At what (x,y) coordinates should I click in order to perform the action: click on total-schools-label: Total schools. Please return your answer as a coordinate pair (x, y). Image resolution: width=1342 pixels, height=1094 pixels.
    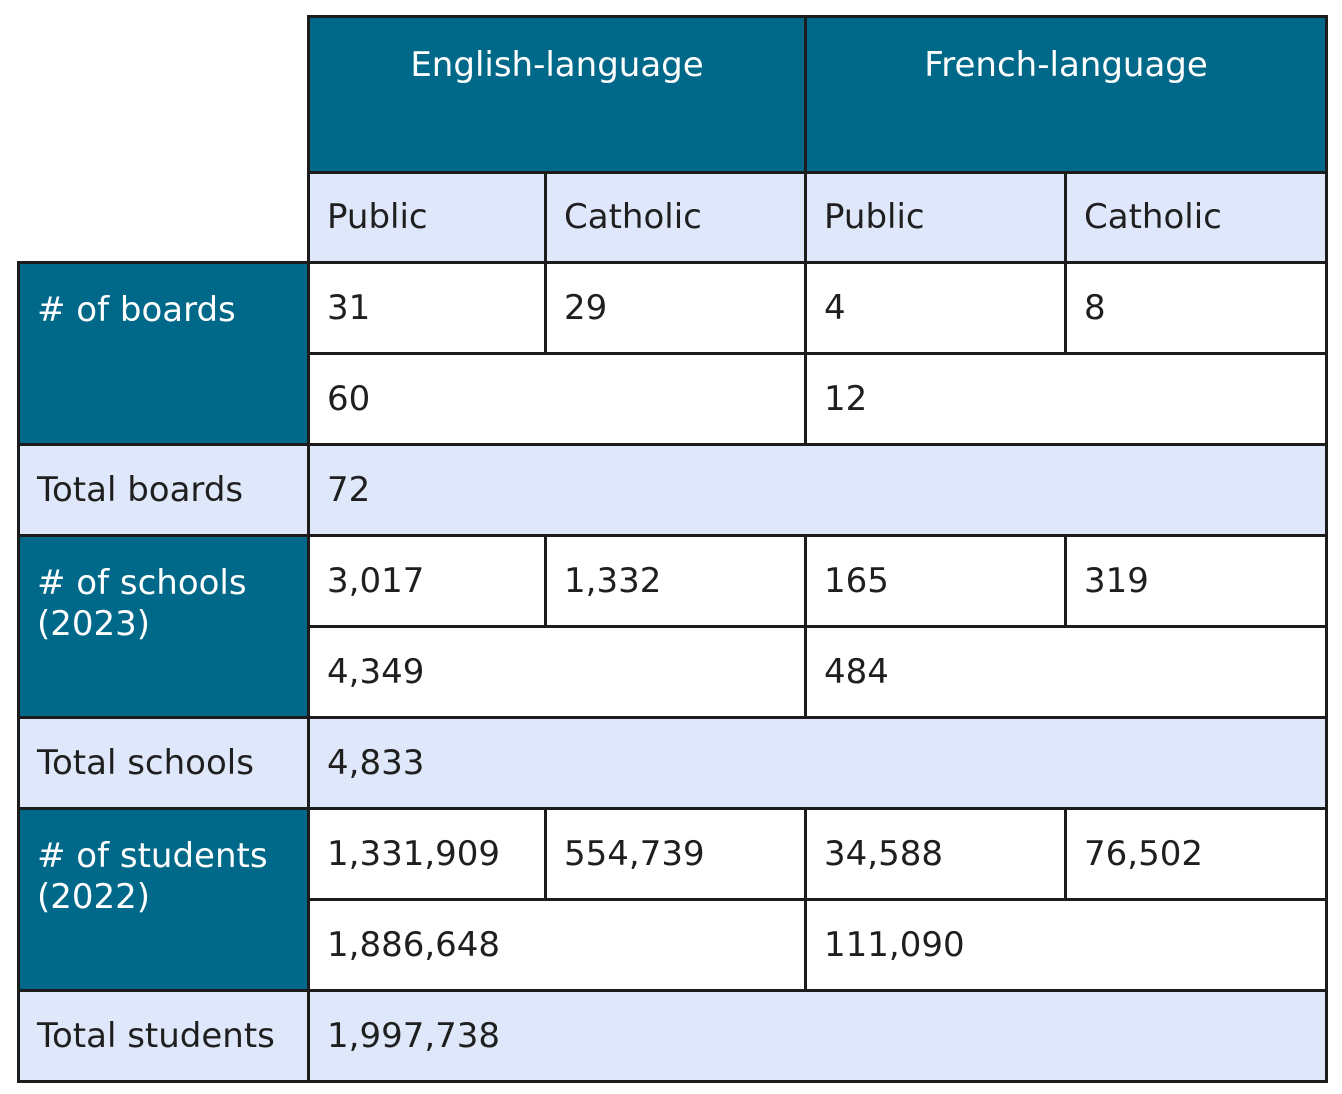
    Looking at the image, I should click on (163, 763).